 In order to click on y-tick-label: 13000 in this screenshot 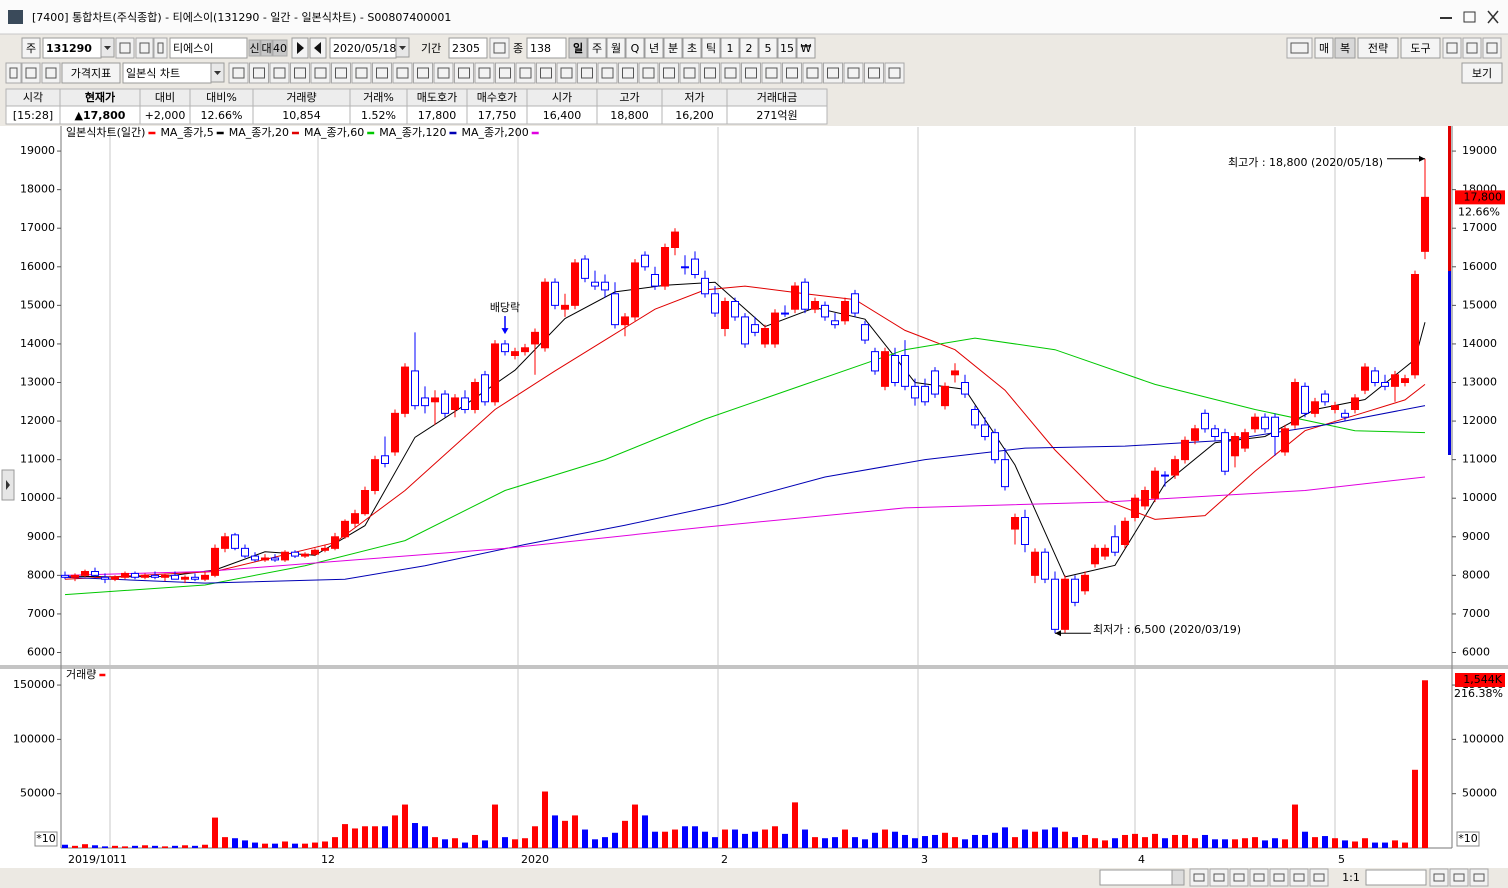, I will do `click(1479, 382)`.